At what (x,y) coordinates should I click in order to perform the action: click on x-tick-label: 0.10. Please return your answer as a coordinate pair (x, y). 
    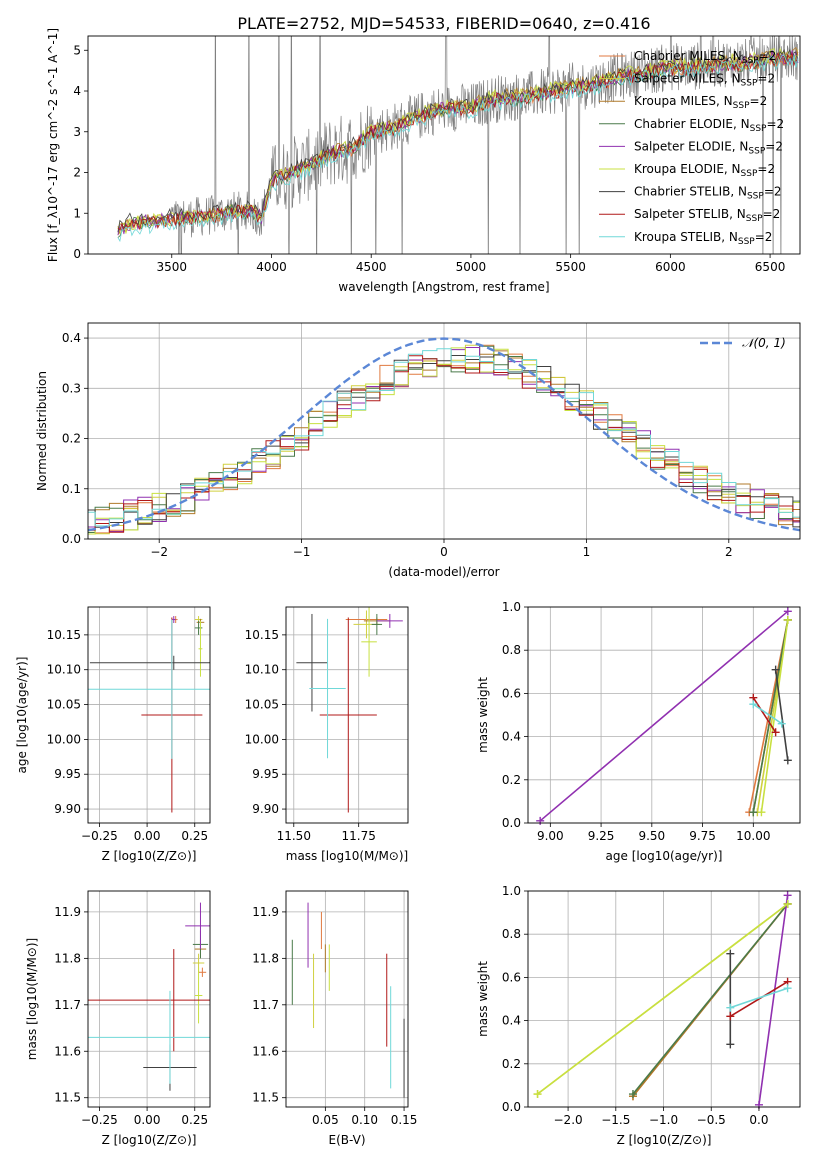
    Looking at the image, I should click on (364, 1120).